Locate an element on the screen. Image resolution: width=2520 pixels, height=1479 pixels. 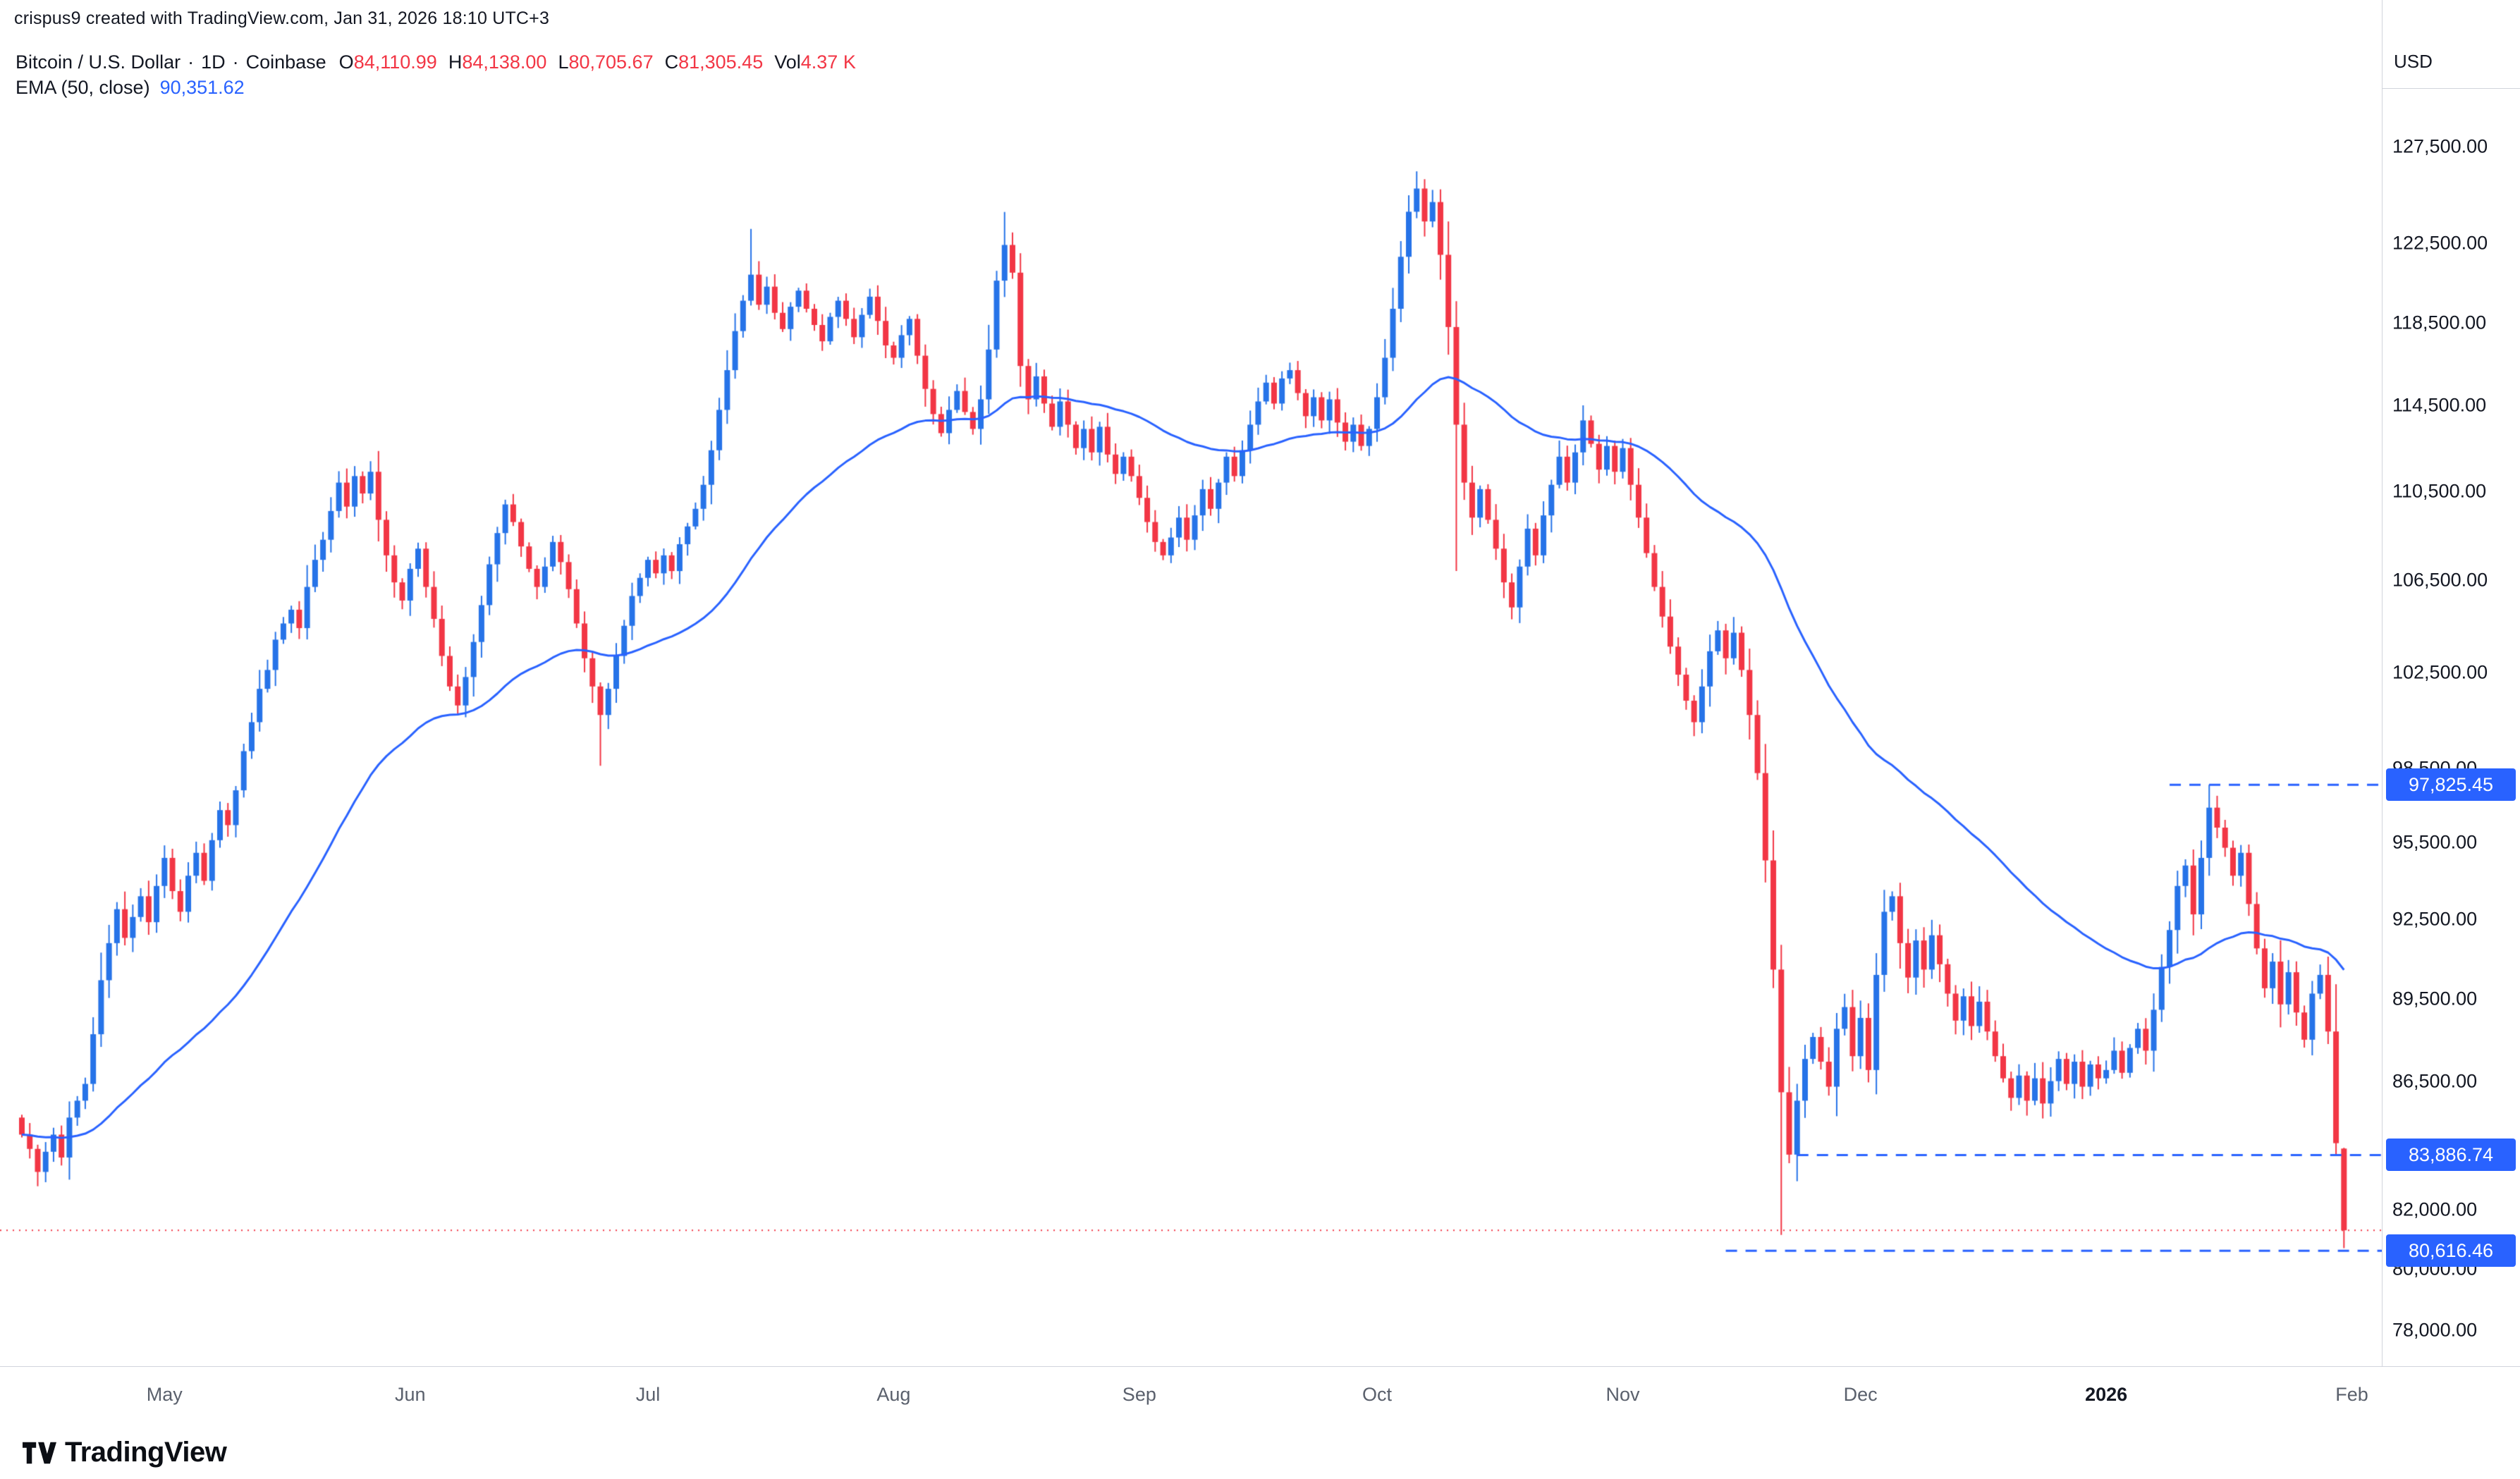
time-label-Sep: Sep is located at coordinates (1139, 1394).